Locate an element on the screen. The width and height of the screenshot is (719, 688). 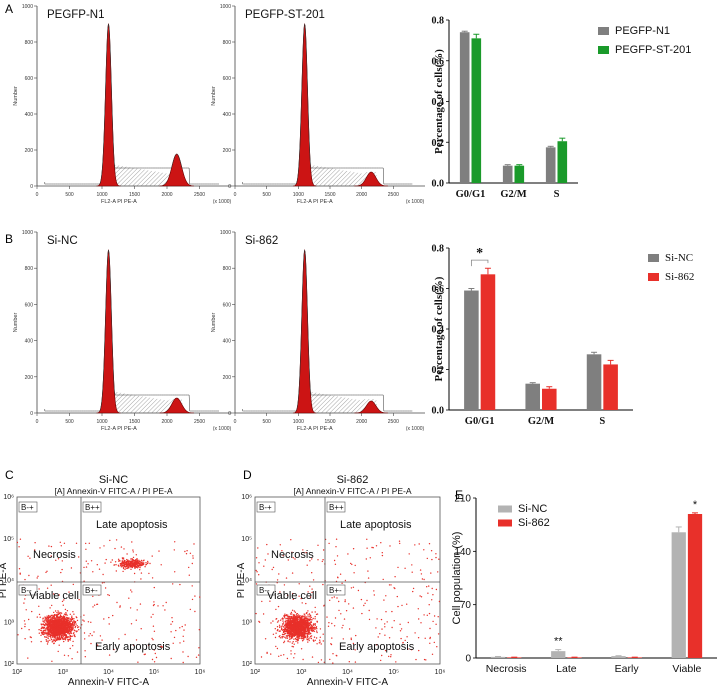
significance-bracket is located at coordinates (479, 263).